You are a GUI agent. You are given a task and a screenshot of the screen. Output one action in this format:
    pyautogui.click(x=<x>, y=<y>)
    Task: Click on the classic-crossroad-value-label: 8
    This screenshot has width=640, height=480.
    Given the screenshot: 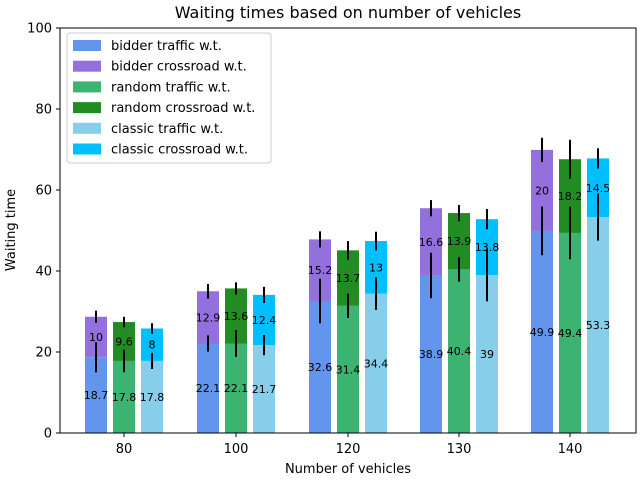 What is the action you would take?
    pyautogui.click(x=152, y=345)
    